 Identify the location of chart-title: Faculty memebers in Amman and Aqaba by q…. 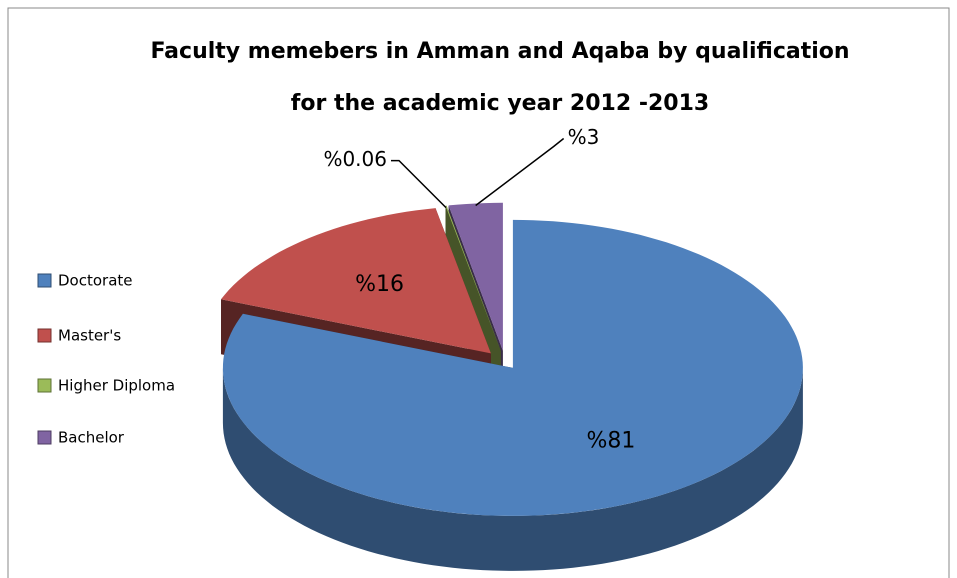
(500, 77).